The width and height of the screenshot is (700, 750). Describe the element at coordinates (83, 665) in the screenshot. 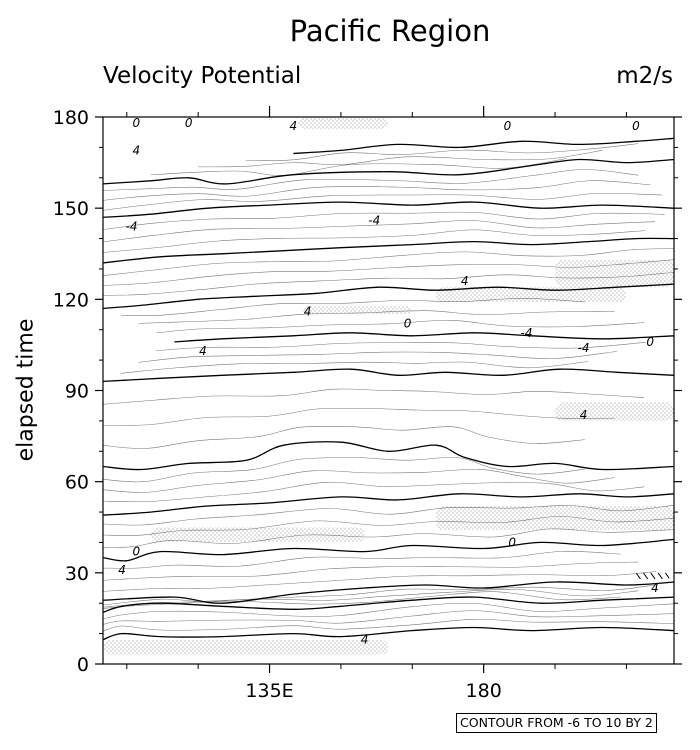

I see `y-tick-label: 0` at that location.